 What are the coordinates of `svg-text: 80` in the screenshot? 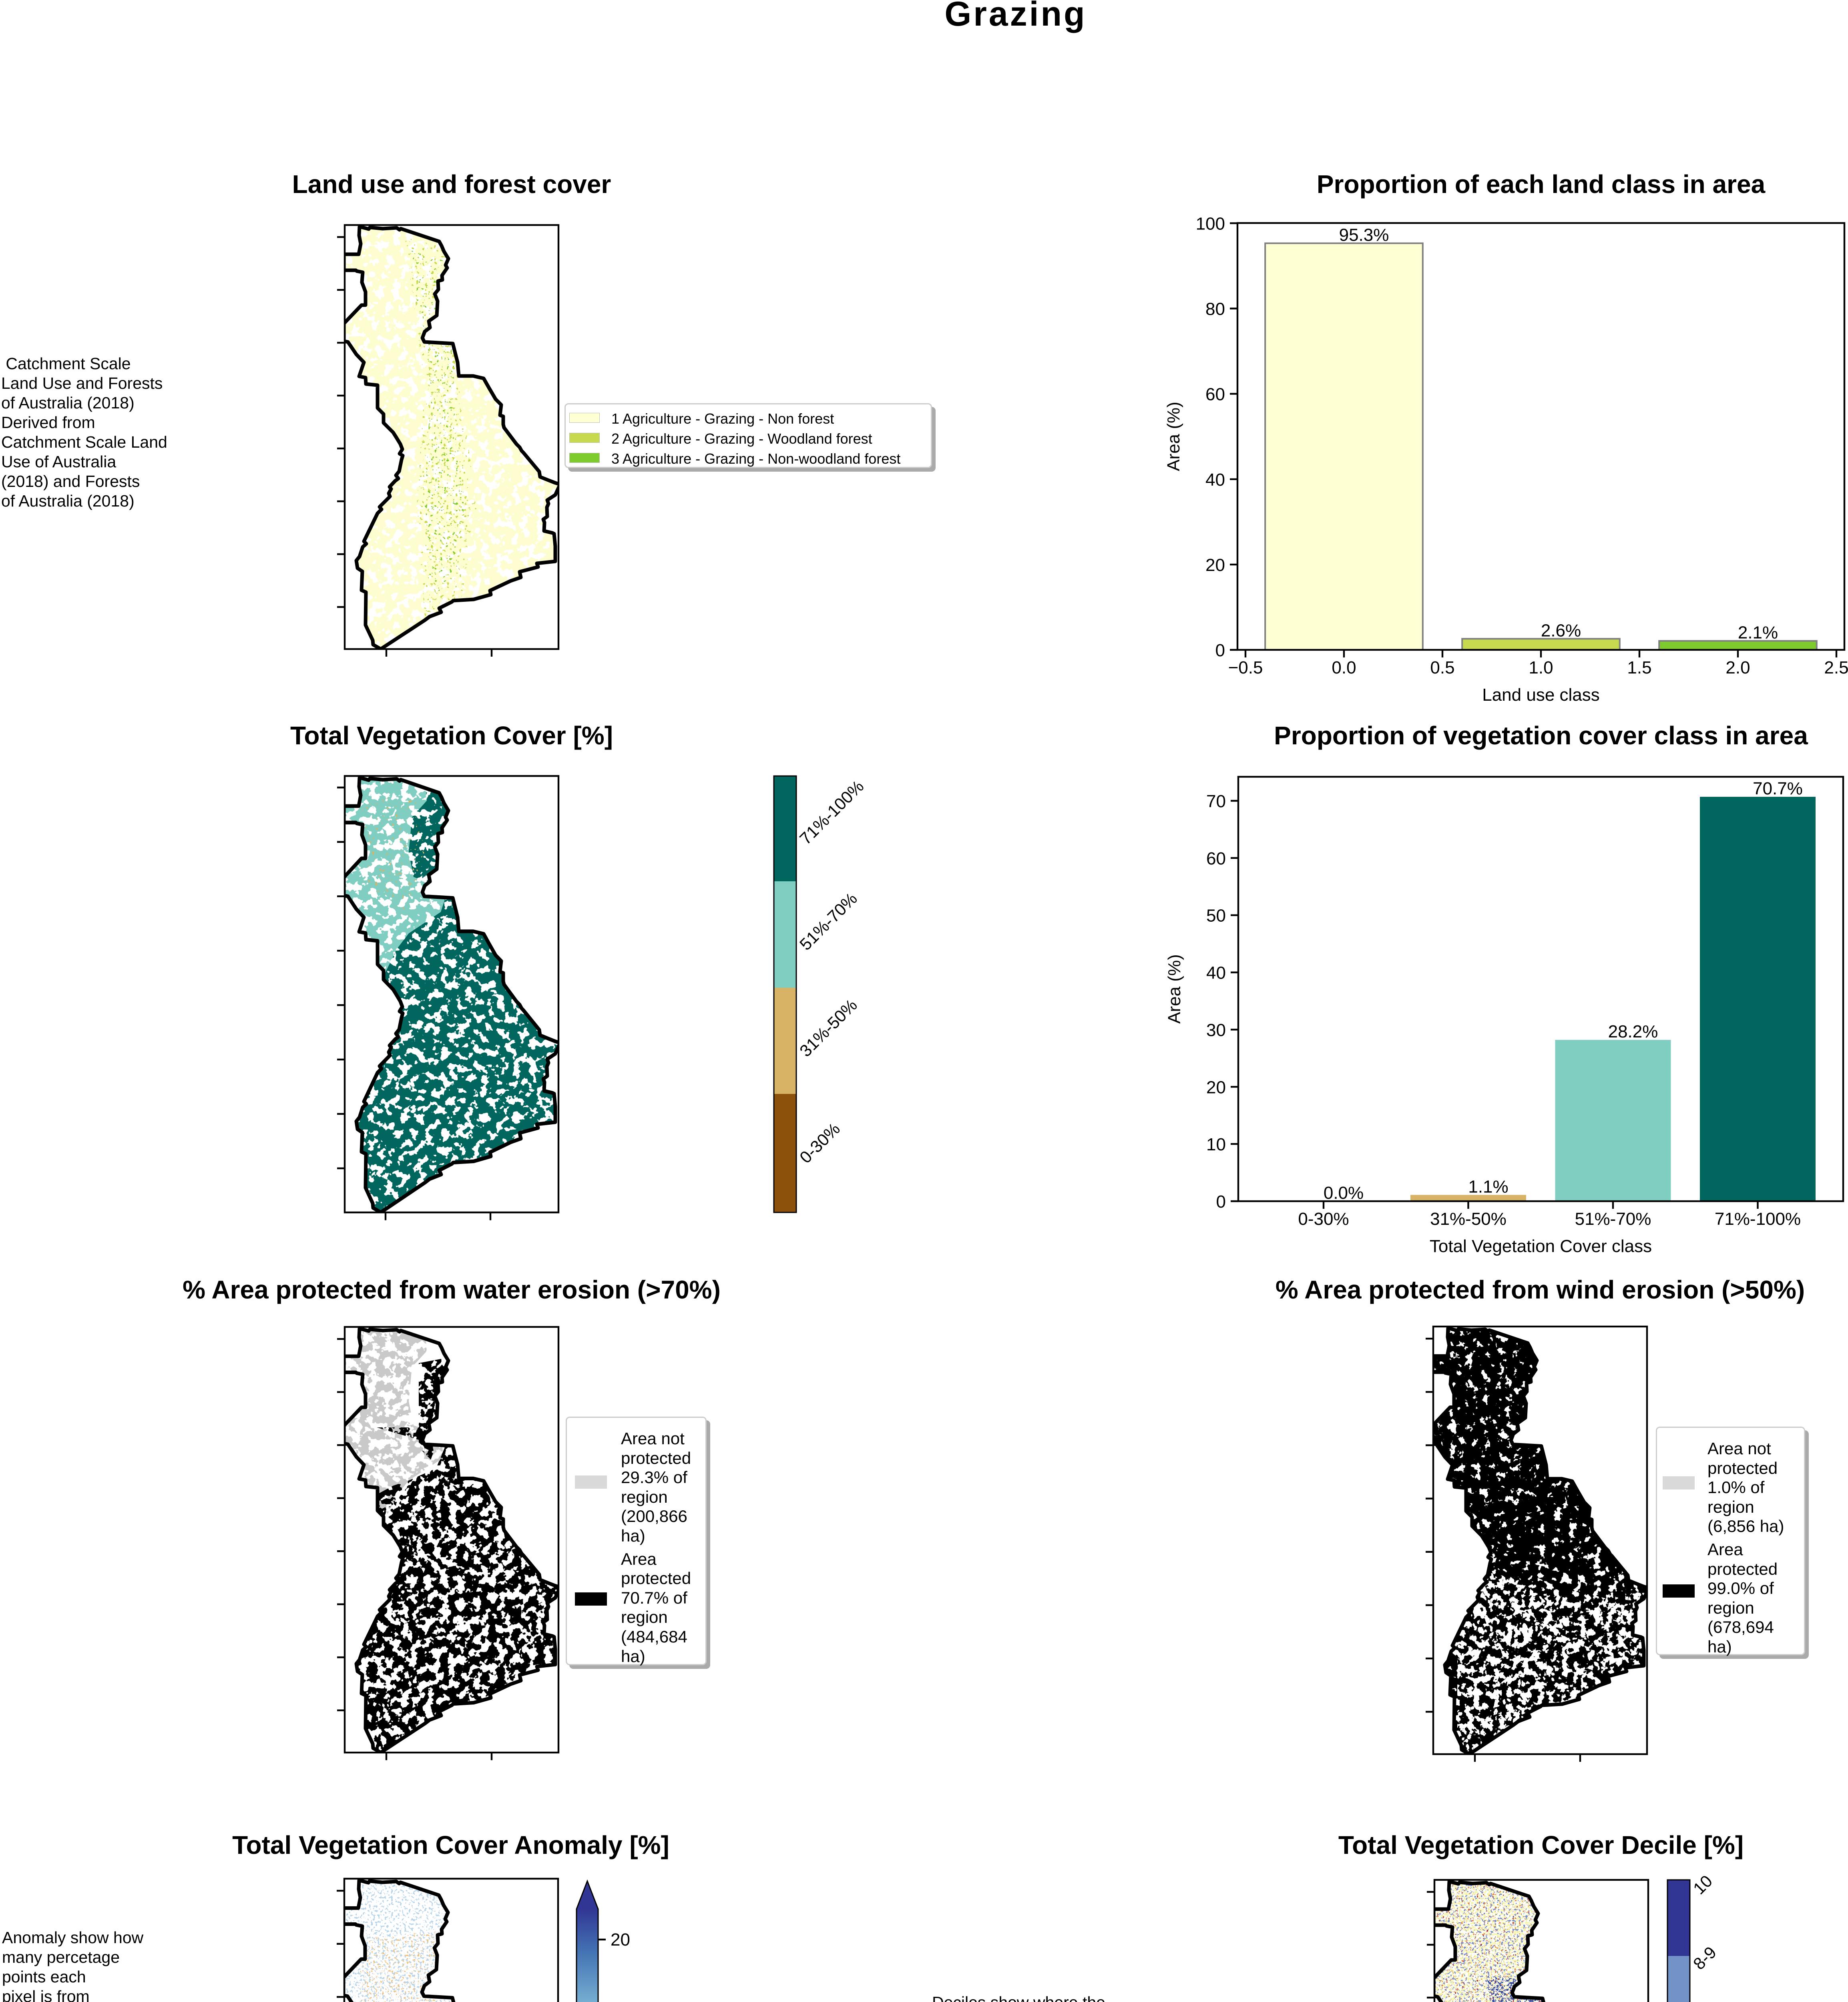 It's located at (1215, 309).